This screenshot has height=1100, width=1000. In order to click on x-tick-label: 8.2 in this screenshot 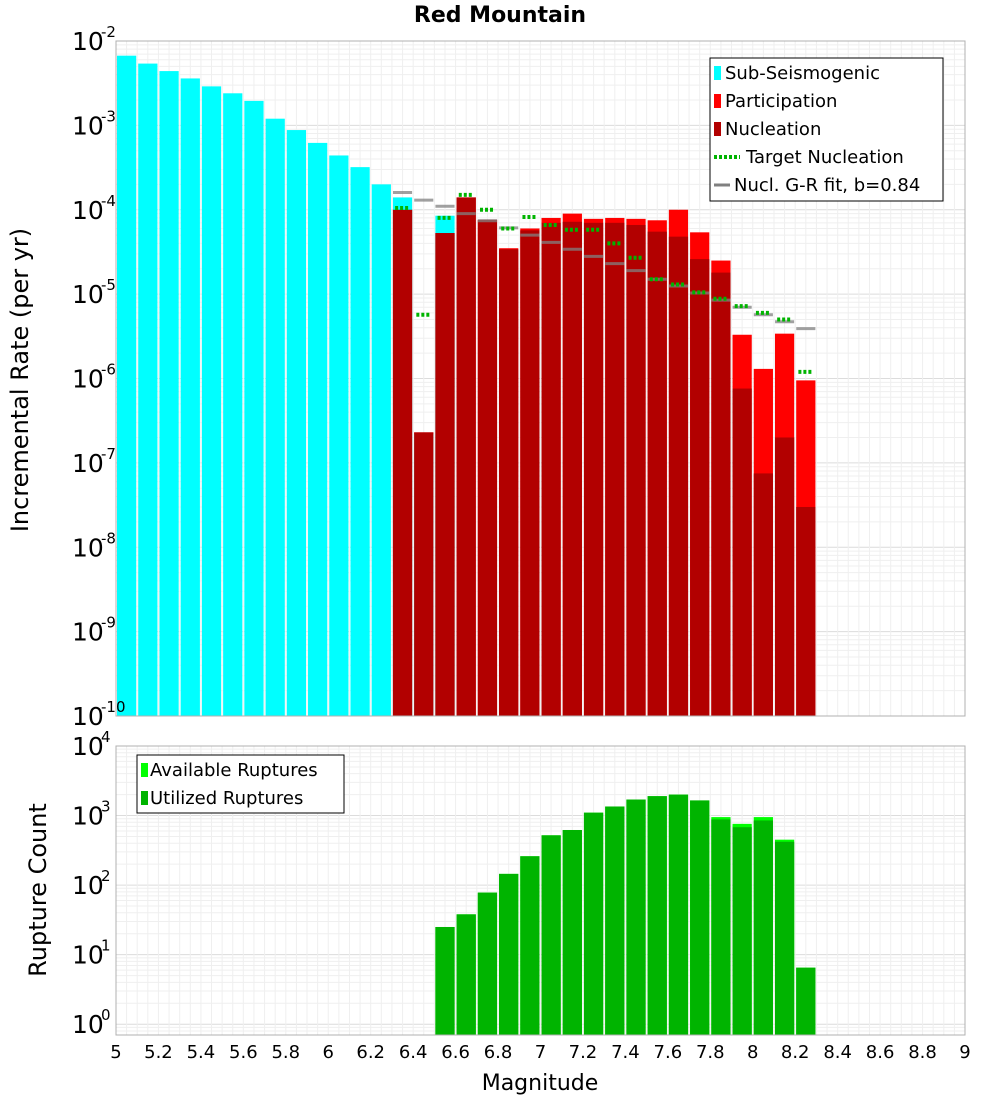, I will do `click(795, 1052)`.